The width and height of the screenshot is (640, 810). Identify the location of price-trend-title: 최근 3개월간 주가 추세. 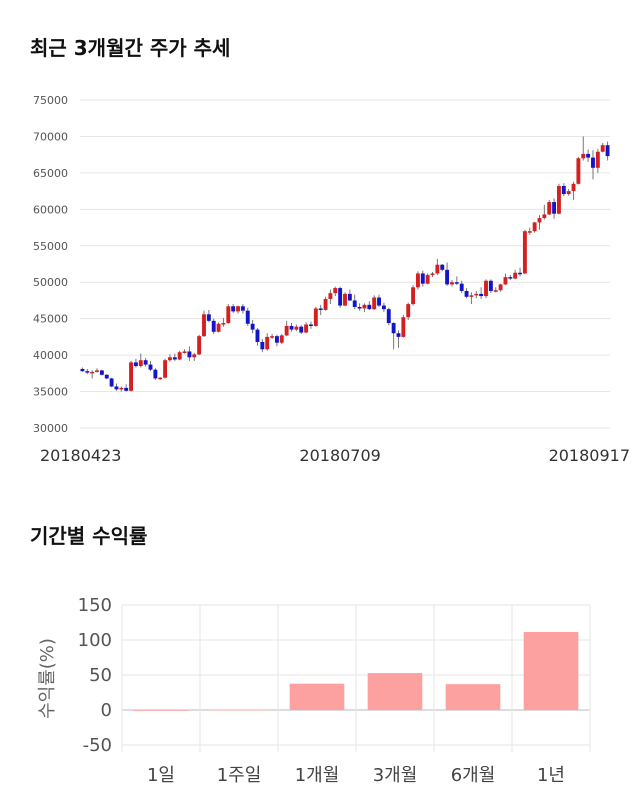
(130, 48).